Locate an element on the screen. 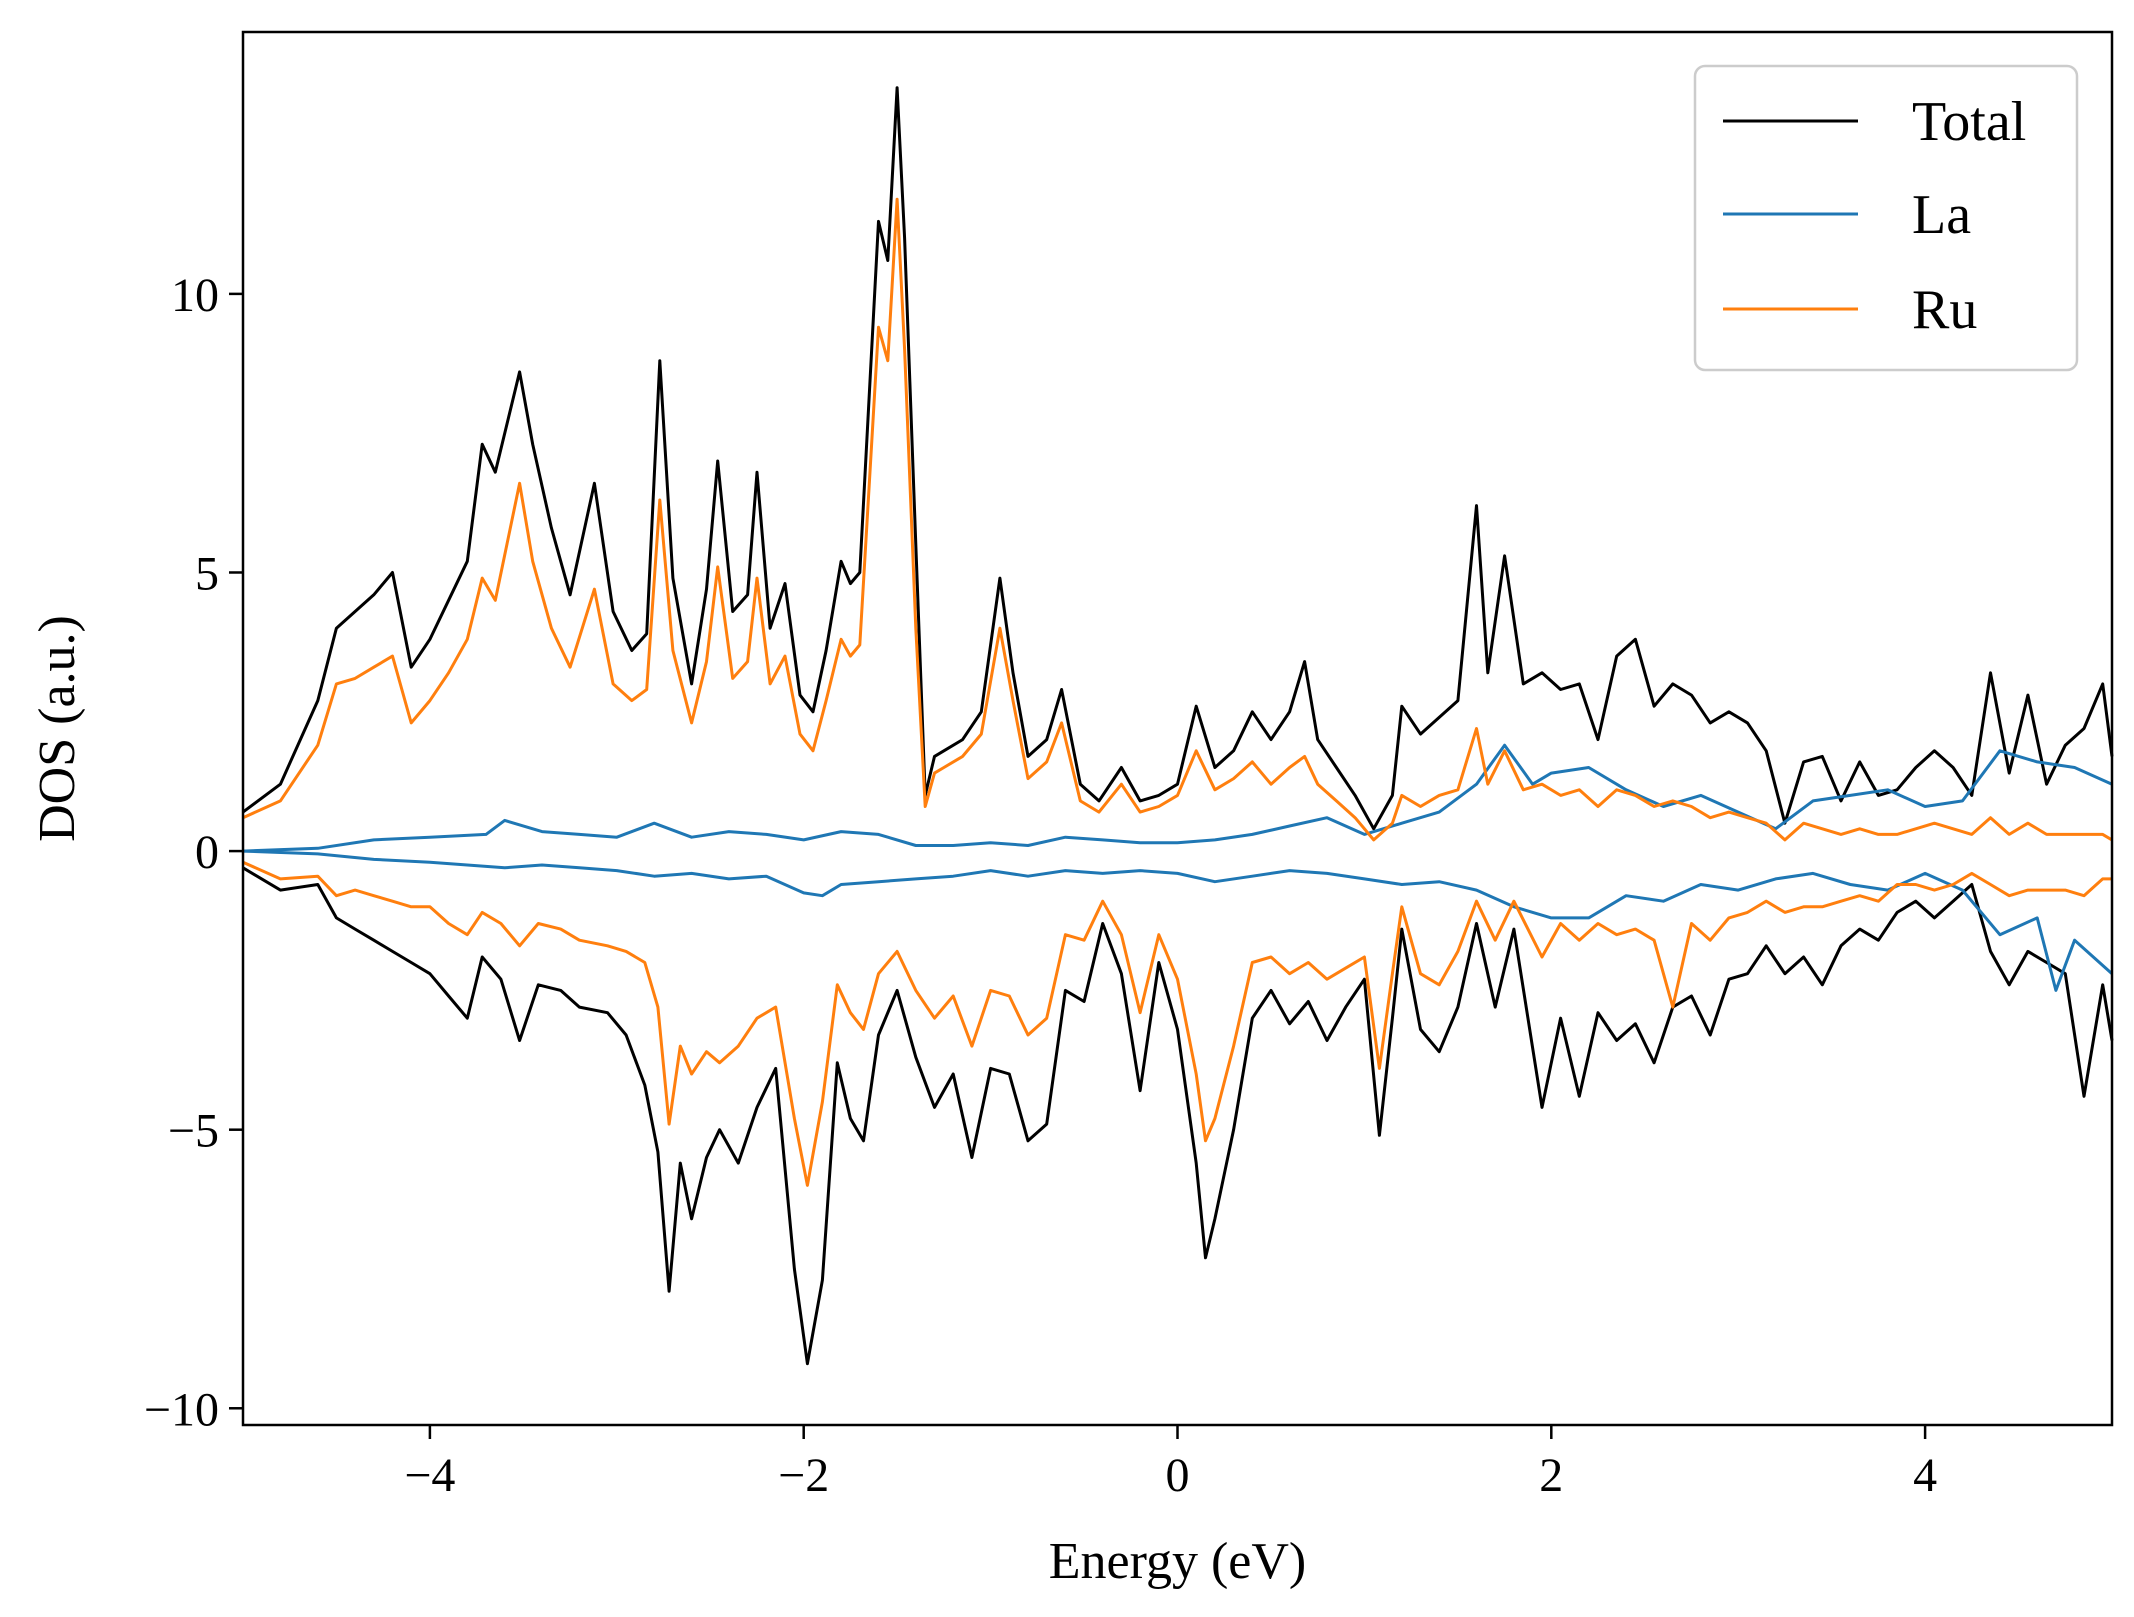  series-line-la-down is located at coordinates (1178, 920).